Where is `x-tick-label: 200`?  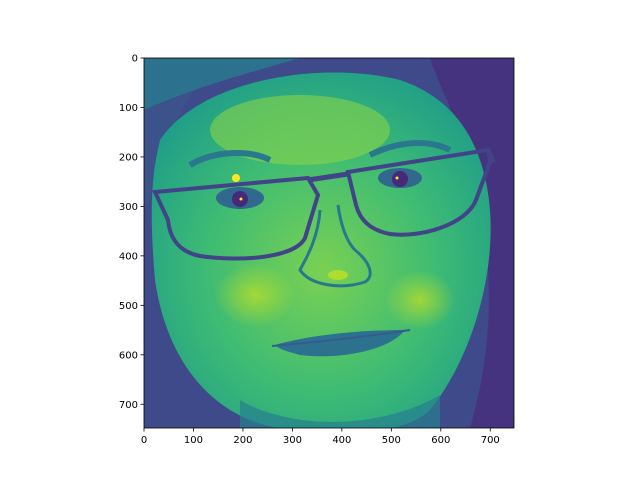
x-tick-label: 200 is located at coordinates (242, 440).